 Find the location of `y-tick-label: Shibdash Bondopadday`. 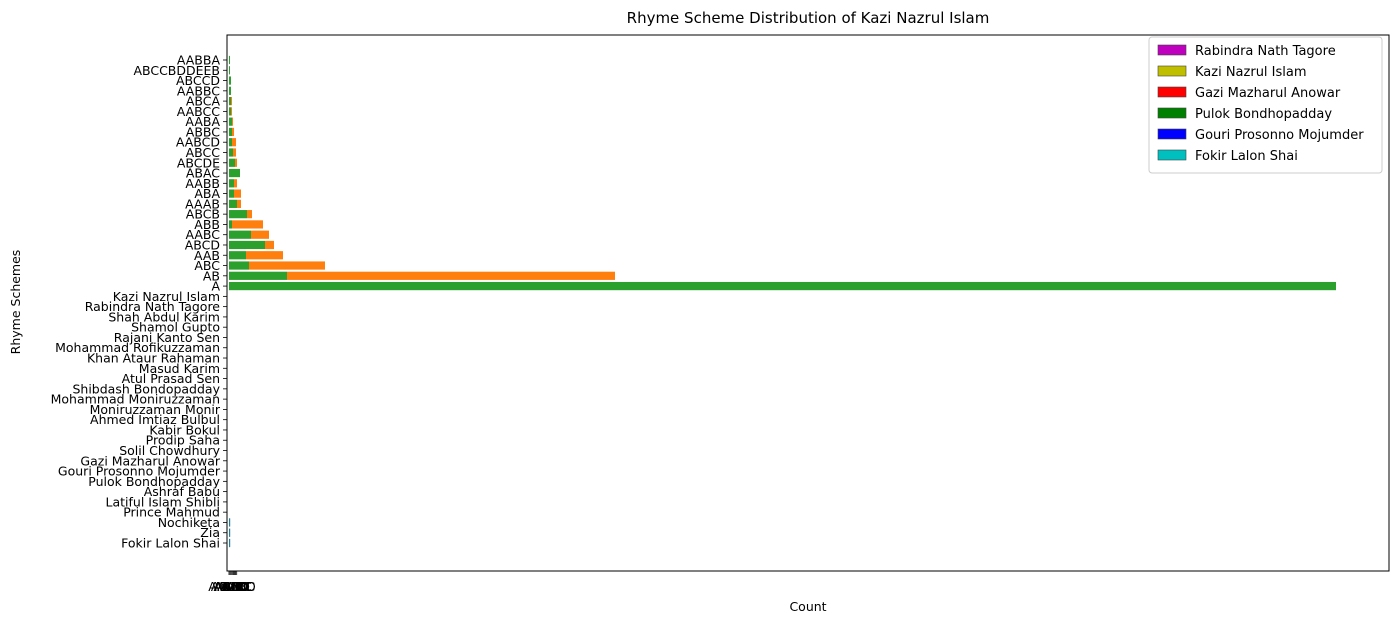

y-tick-label: Shibdash Bondopadday is located at coordinates (146, 388).